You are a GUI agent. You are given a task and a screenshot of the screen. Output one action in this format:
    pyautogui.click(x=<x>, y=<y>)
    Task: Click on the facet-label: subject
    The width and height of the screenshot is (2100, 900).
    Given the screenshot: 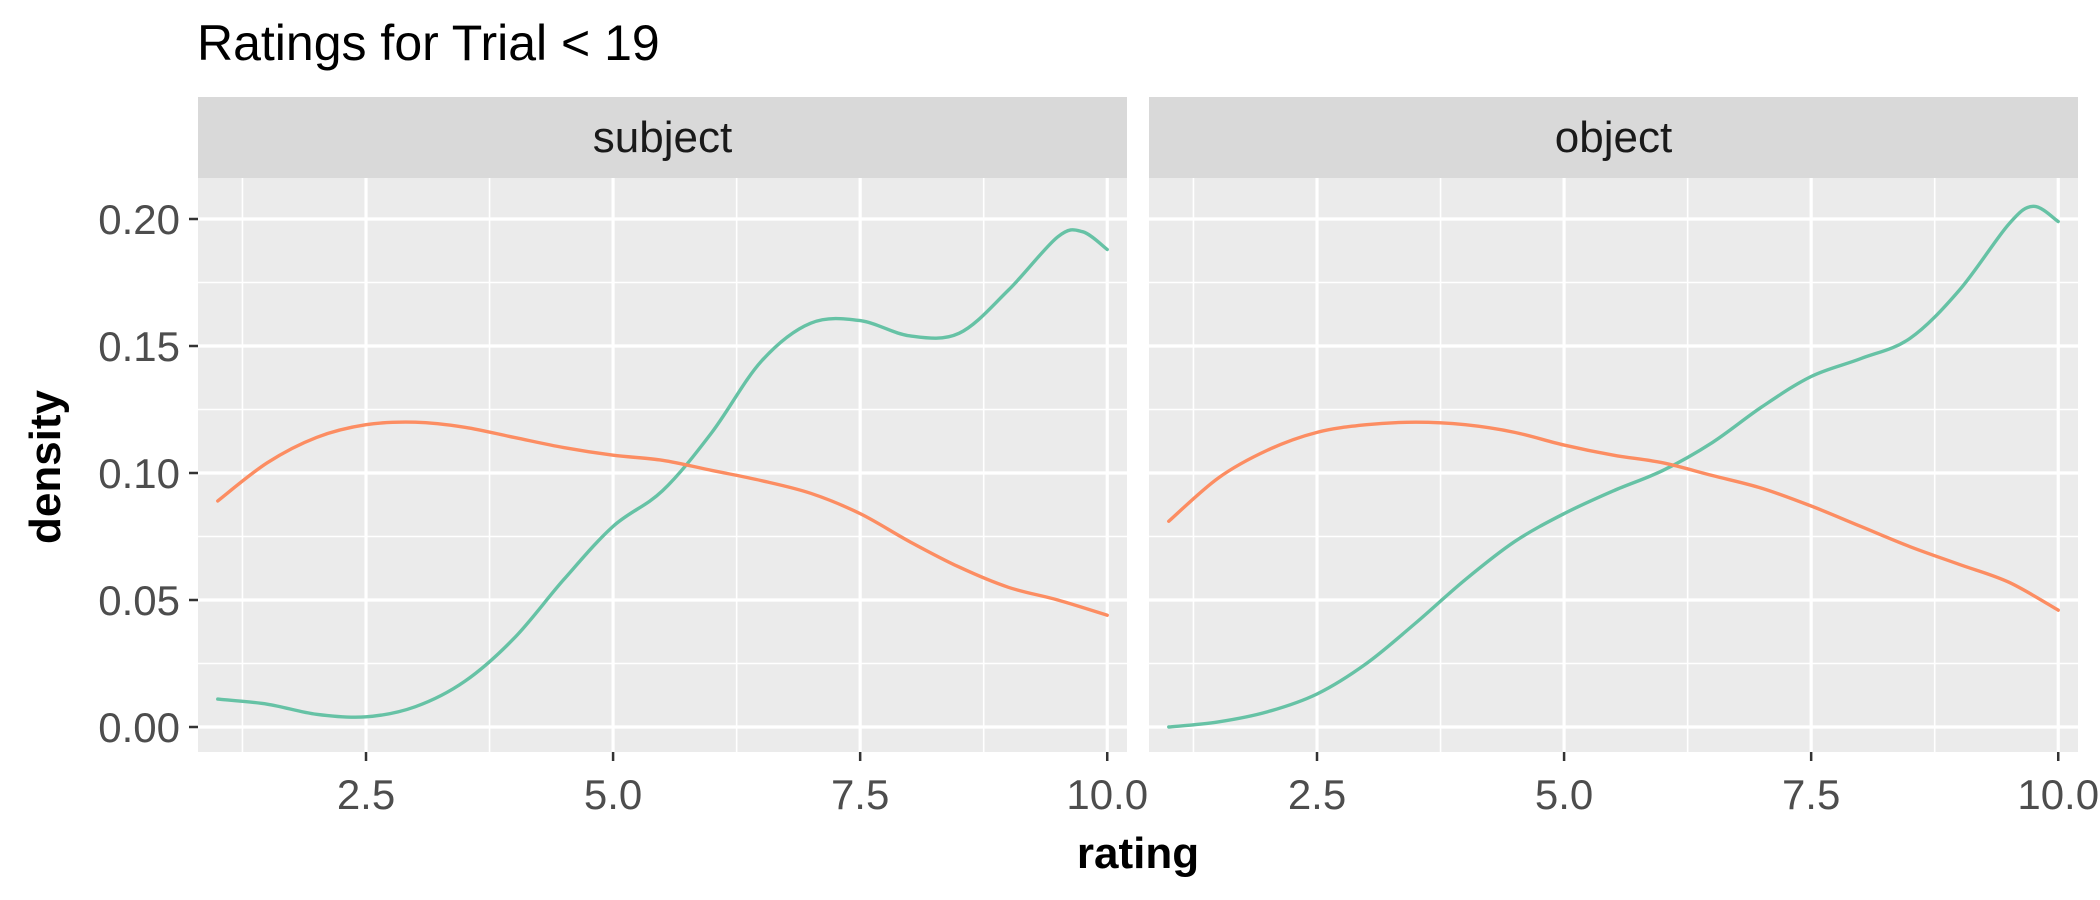 What is the action you would take?
    pyautogui.click(x=662, y=137)
    